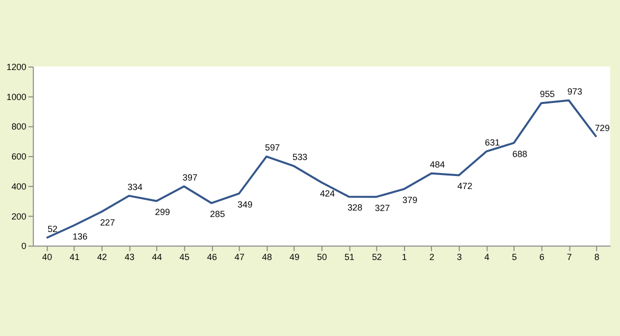  Describe the element at coordinates (18, 216) in the screenshot. I see `y-tick-label: 200` at that location.